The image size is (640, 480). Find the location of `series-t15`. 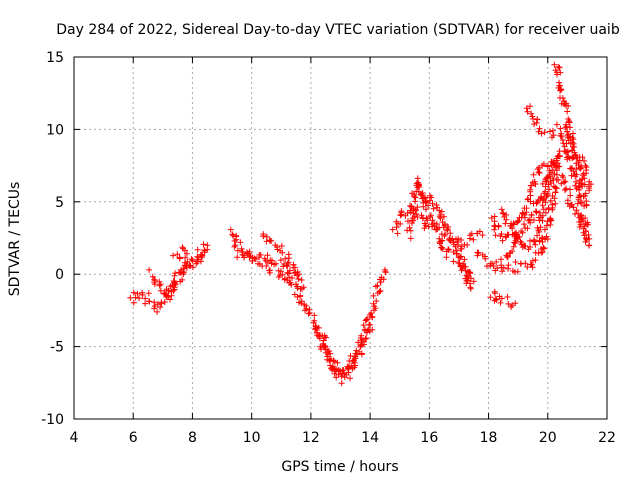

series-t15 is located at coordinates (529, 226).